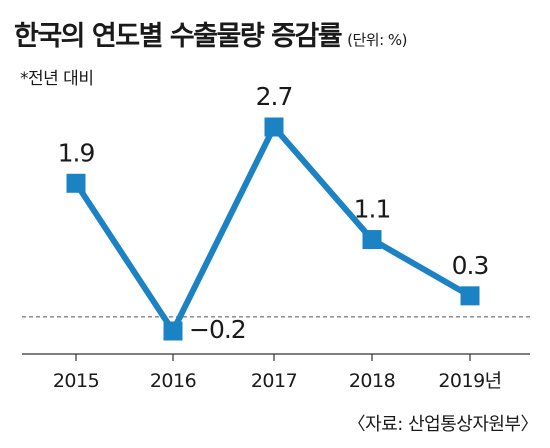 The height and width of the screenshot is (448, 550). Describe the element at coordinates (443, 424) in the screenshot. I see `source-label: 〈자료: 산업통상자원부〉` at that location.